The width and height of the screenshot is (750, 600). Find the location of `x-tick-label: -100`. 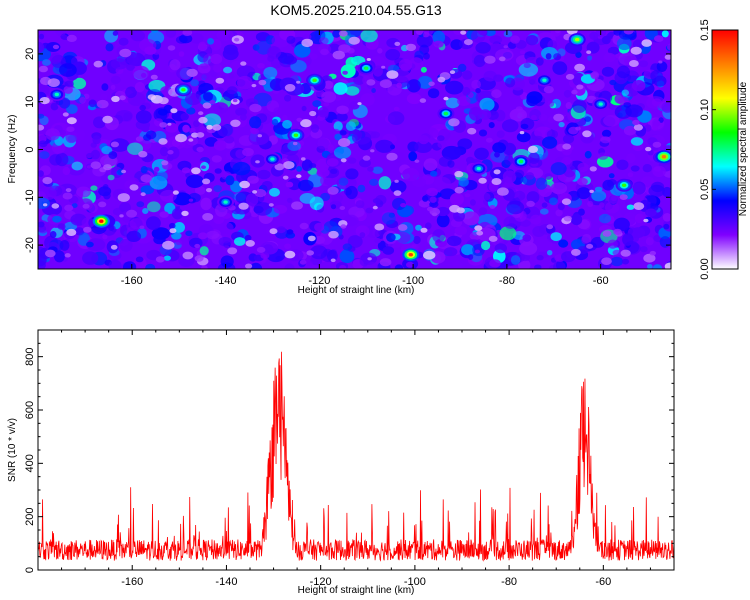

x-tick-label: -100 is located at coordinates (413, 281).